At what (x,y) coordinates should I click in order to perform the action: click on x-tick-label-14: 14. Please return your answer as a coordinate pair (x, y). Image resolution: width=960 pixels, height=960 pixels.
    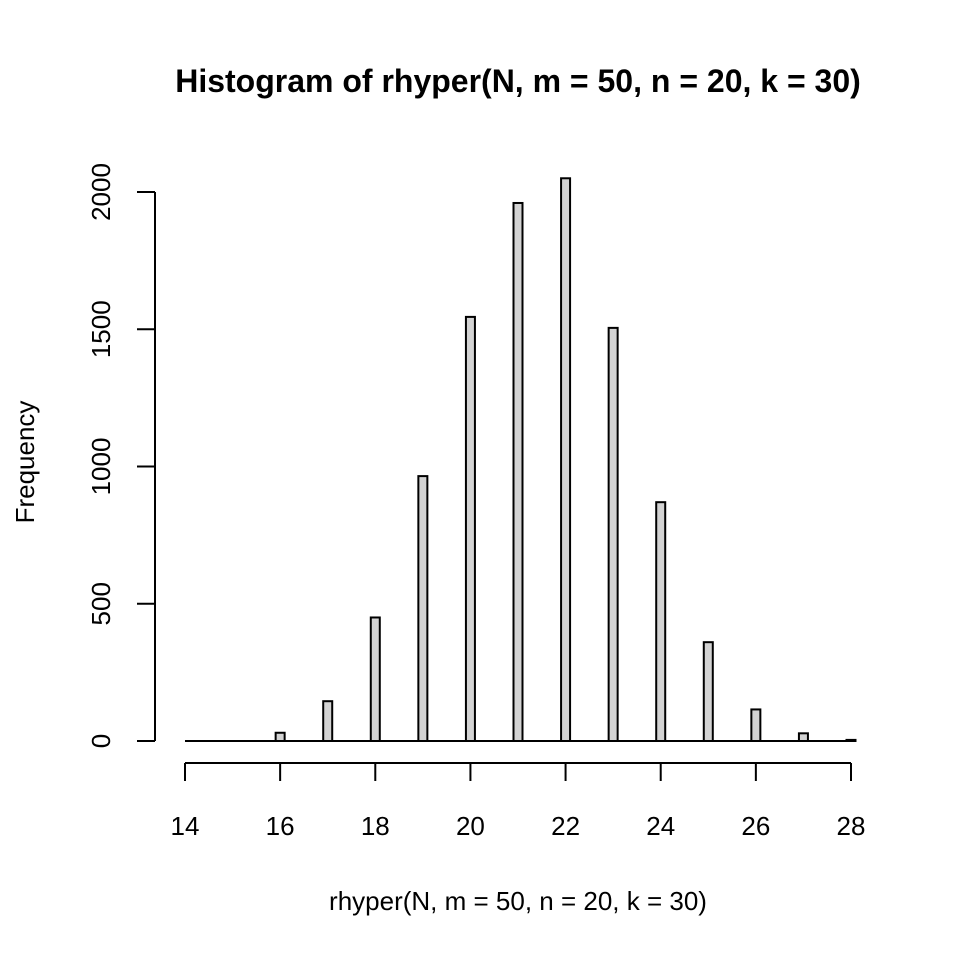
    Looking at the image, I should click on (185, 826).